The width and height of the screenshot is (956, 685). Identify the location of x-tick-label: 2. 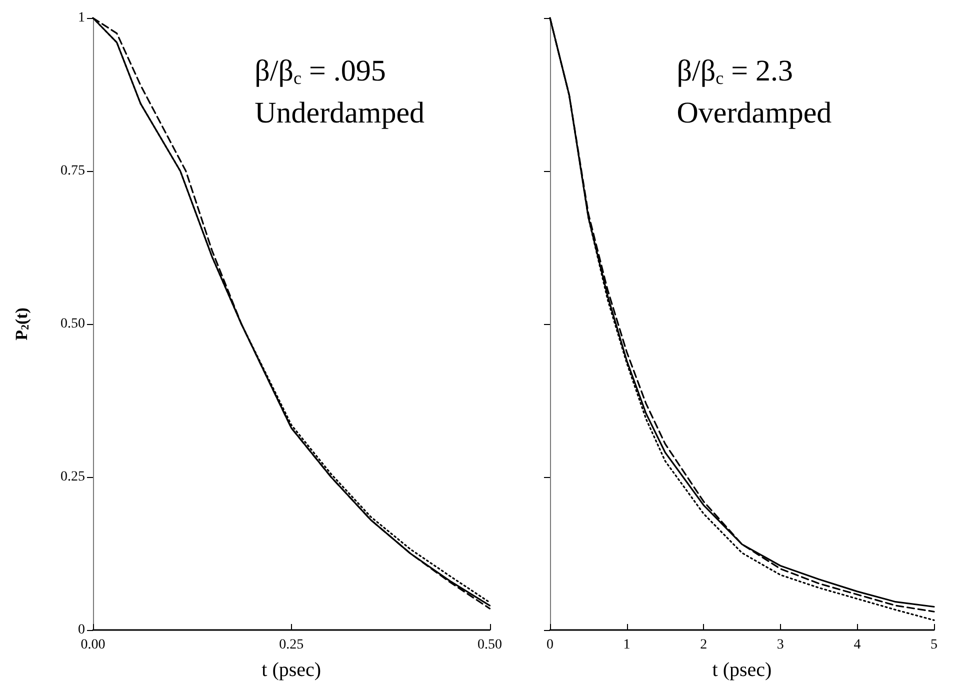
(704, 645).